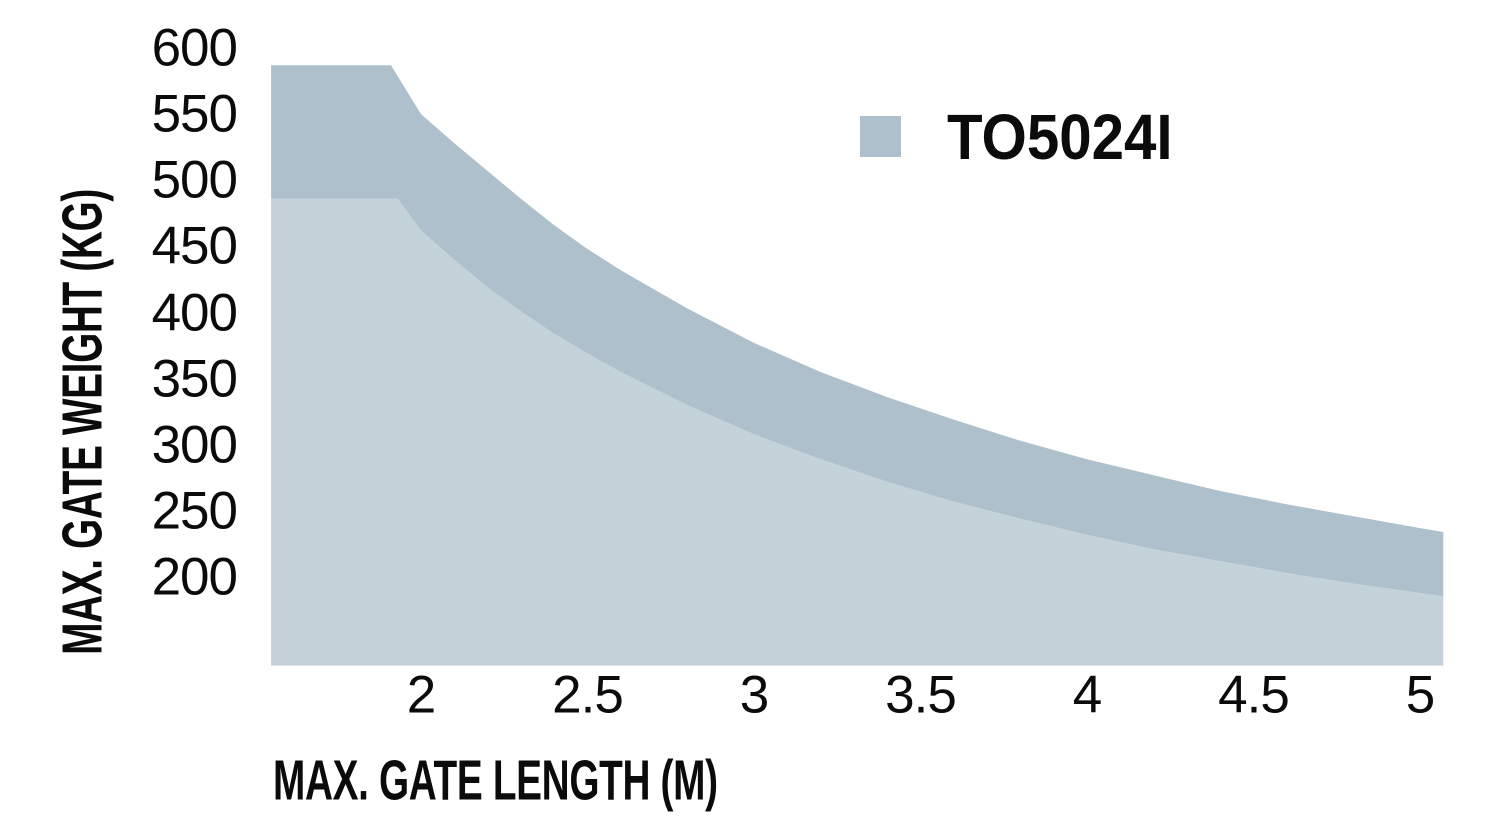  What do you see at coordinates (921, 695) in the screenshot?
I see `x-tick-label: 3.5` at bounding box center [921, 695].